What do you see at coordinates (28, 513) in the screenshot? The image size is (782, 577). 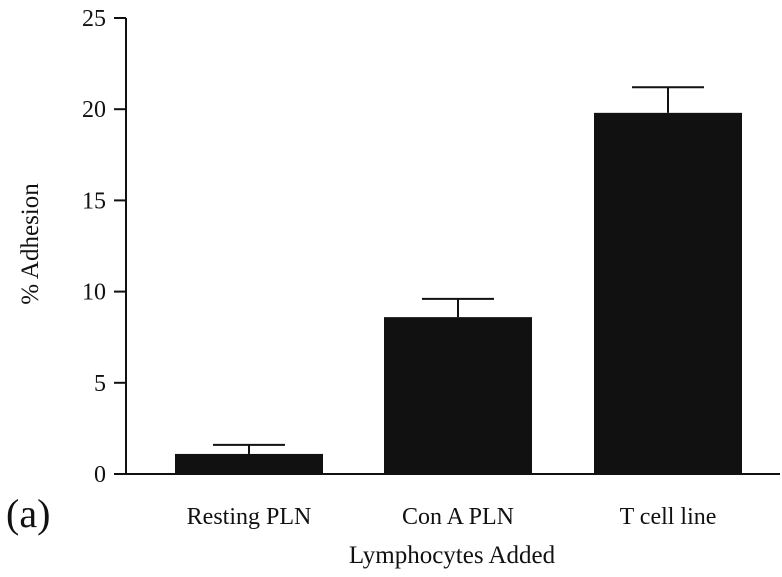 I see `panel-label: (a)` at bounding box center [28, 513].